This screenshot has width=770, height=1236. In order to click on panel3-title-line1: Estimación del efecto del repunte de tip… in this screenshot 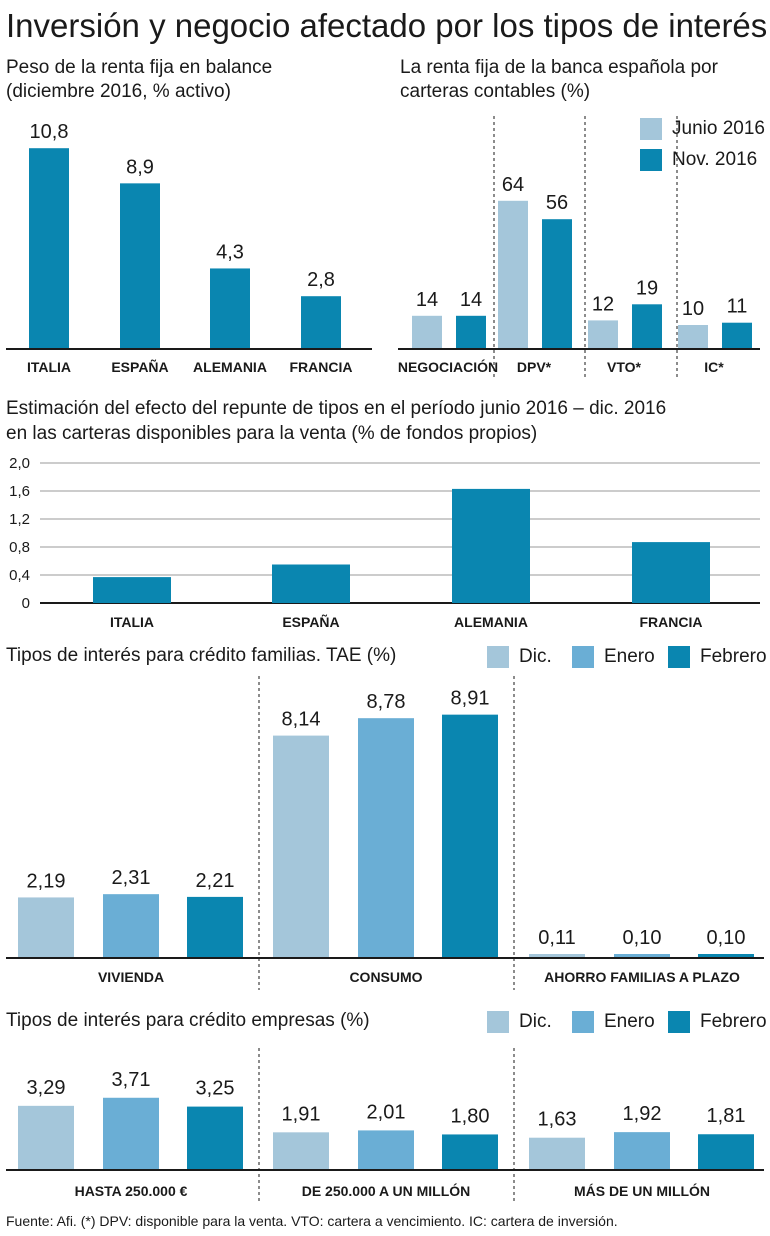, I will do `click(336, 408)`.